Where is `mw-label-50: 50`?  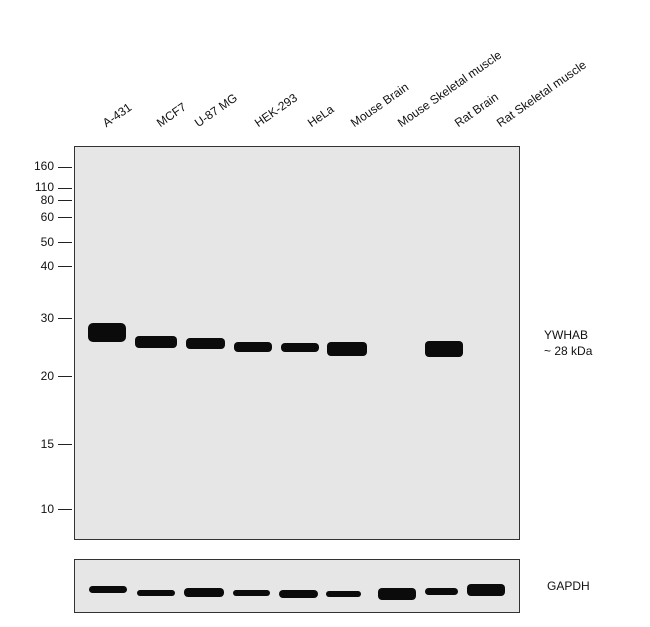
mw-label-50: 50 is located at coordinates (47, 242).